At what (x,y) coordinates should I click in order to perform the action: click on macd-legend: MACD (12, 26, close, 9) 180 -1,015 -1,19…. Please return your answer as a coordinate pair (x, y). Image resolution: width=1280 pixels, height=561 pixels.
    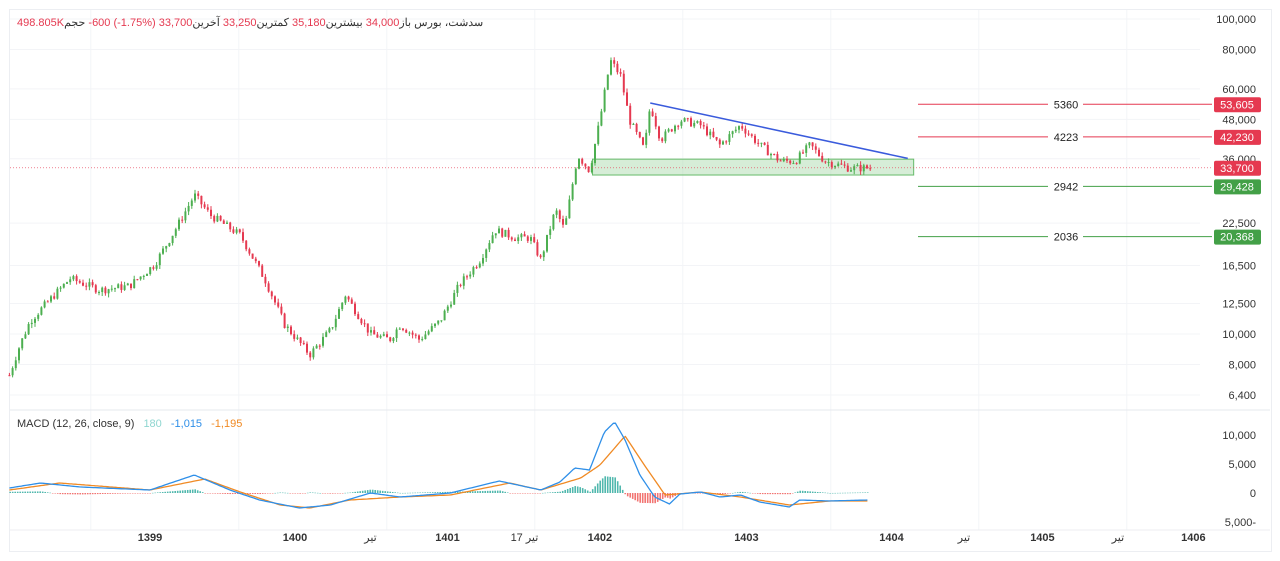
    Looking at the image, I should click on (129, 424).